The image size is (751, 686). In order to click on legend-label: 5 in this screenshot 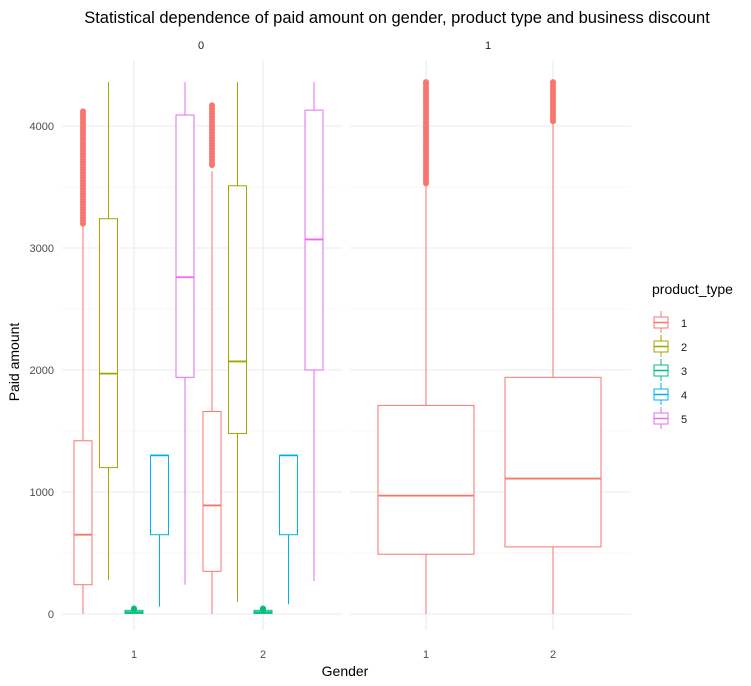, I will do `click(684, 420)`.